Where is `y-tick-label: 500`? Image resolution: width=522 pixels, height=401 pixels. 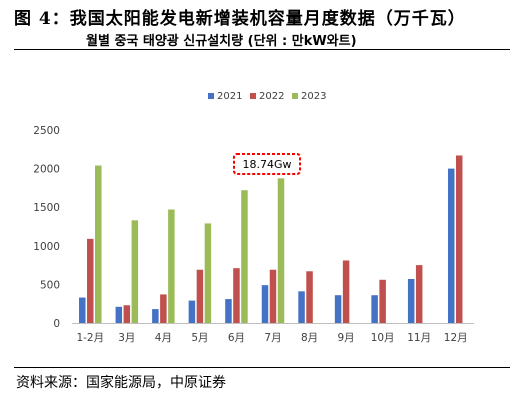
y-tick-label: 500 is located at coordinates (50, 285).